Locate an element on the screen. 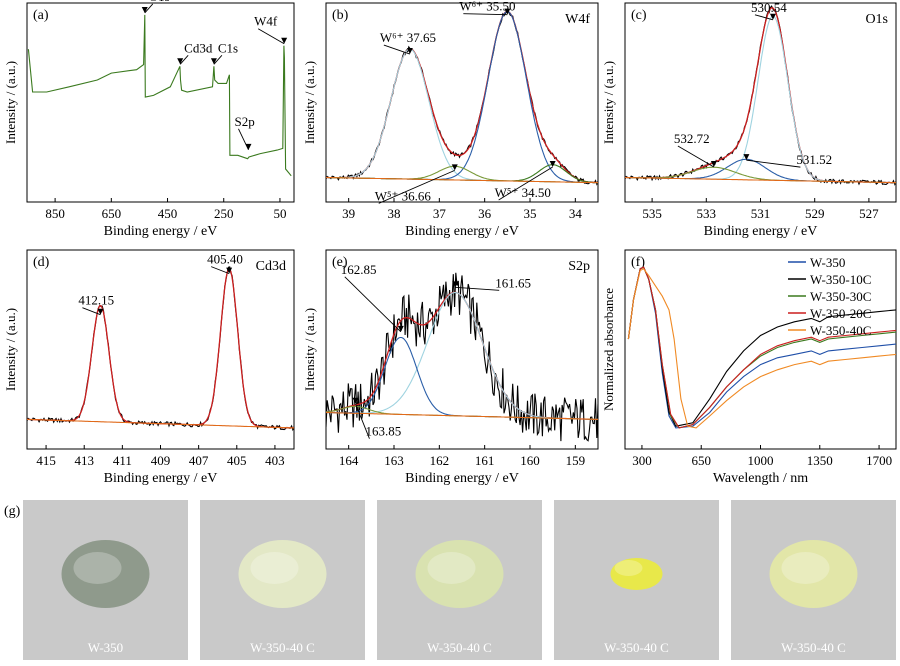 The height and width of the screenshot is (666, 900). series-line-w350_40c is located at coordinates (761, 348).